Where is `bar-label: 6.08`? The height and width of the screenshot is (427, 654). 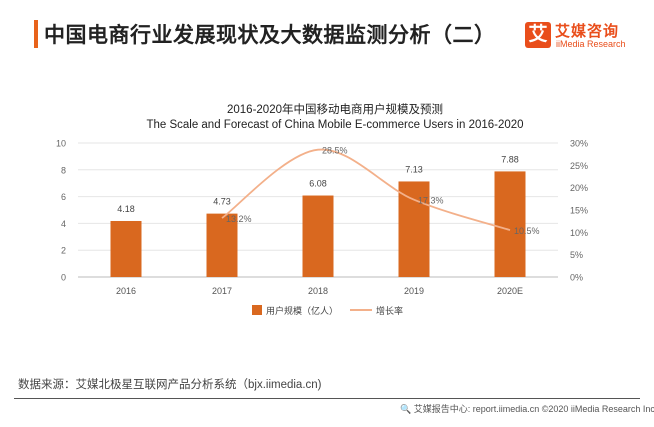 bar-label: 6.08 is located at coordinates (318, 184).